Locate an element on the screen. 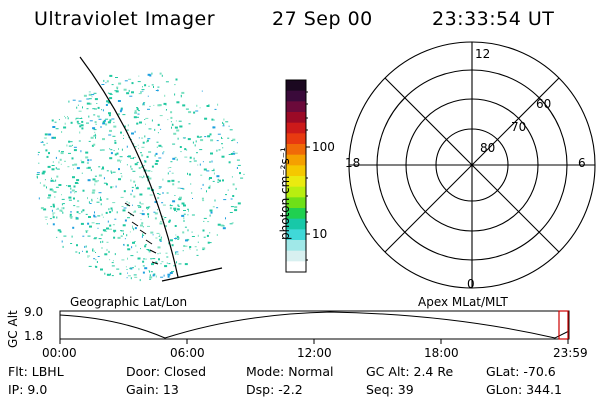 Image resolution: width=600 pixels, height=400 pixels. colorbar-gradient is located at coordinates (296, 176).